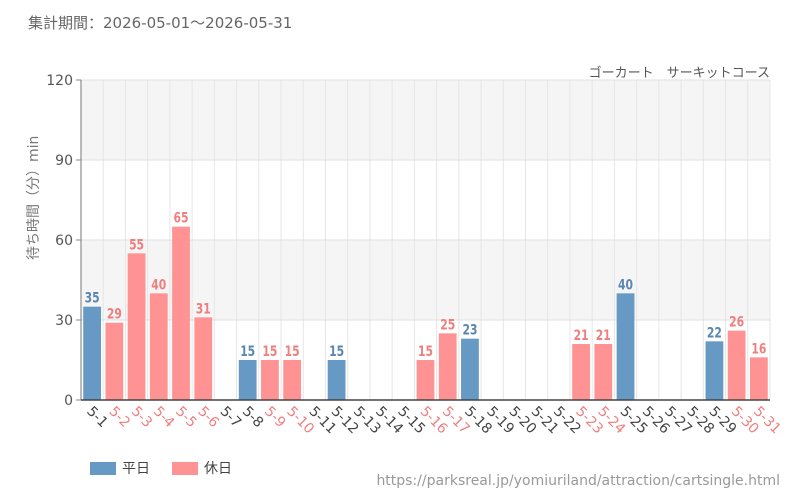 The height and width of the screenshot is (500, 800). What do you see at coordinates (64, 161) in the screenshot?
I see `y-tick-label: 90` at bounding box center [64, 161].